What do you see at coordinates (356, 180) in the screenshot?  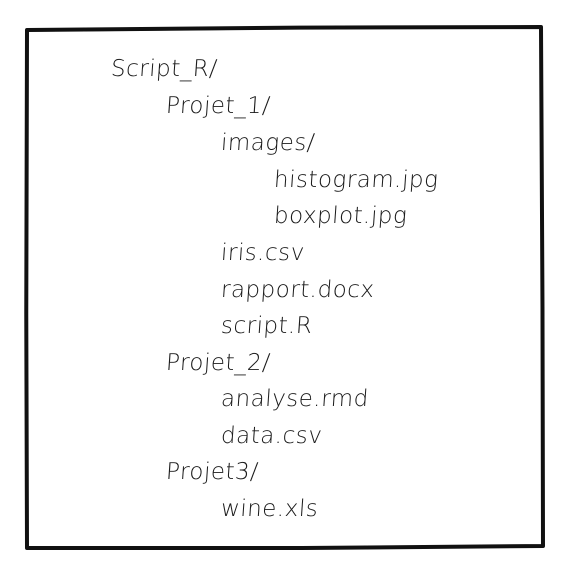 I see `file-histogram: histogram.jpg` at bounding box center [356, 180].